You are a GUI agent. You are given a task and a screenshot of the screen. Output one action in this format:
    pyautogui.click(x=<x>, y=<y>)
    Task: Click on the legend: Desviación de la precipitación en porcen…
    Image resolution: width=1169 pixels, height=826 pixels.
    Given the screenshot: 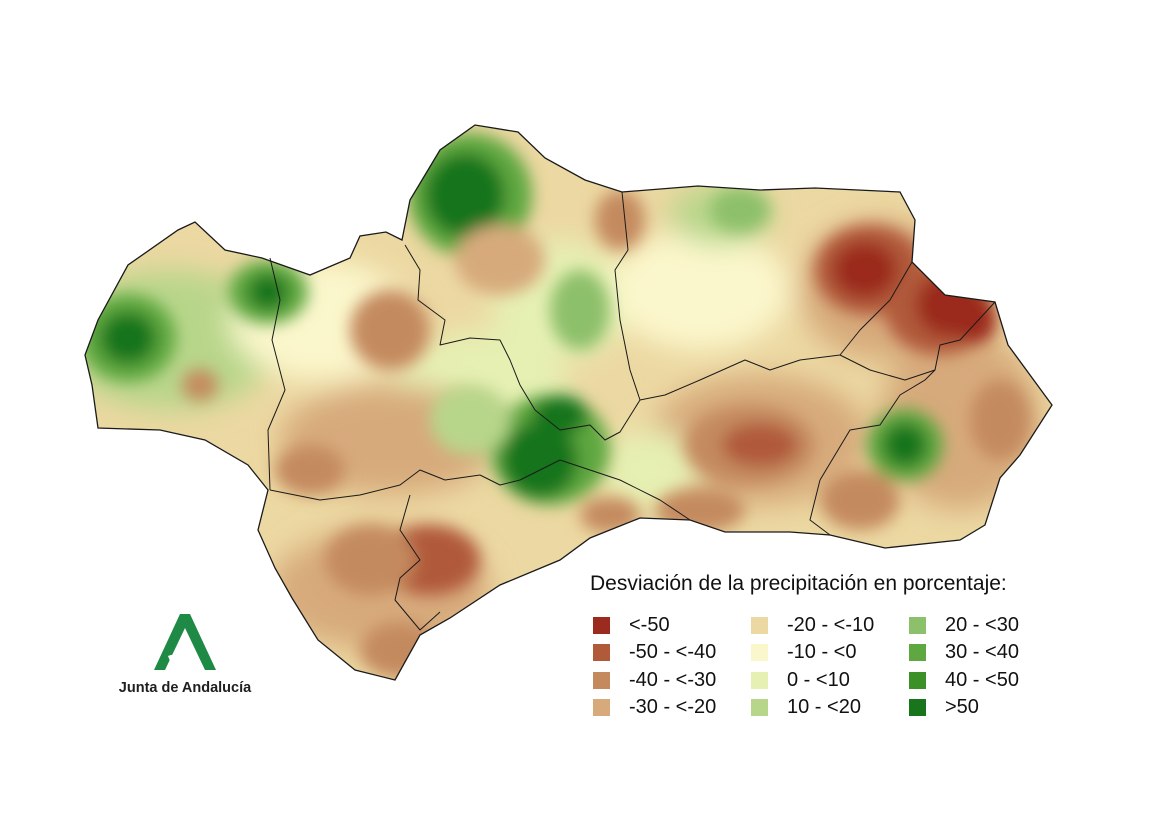 What is the action you would take?
    pyautogui.click(x=825, y=646)
    